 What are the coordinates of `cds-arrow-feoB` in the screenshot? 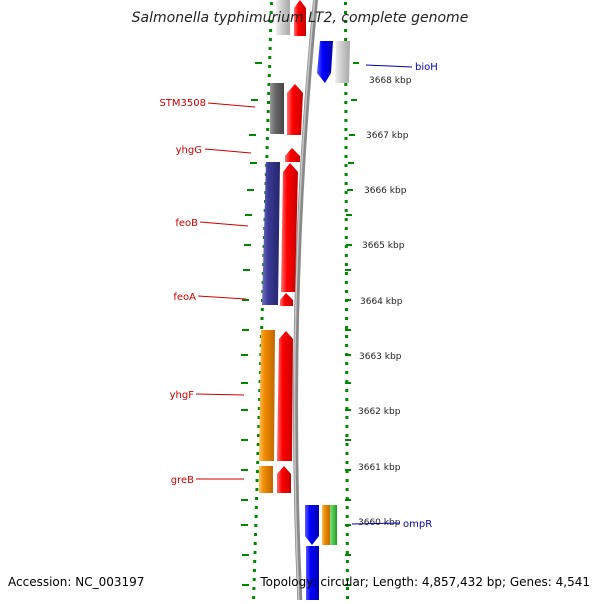 It's located at (289, 227).